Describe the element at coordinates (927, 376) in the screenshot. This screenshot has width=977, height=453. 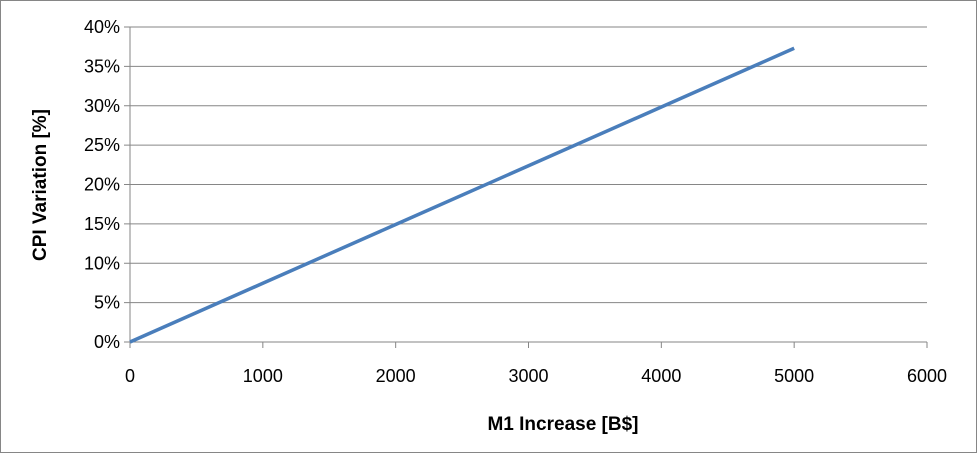
I see `x-tick-label: 6000` at that location.